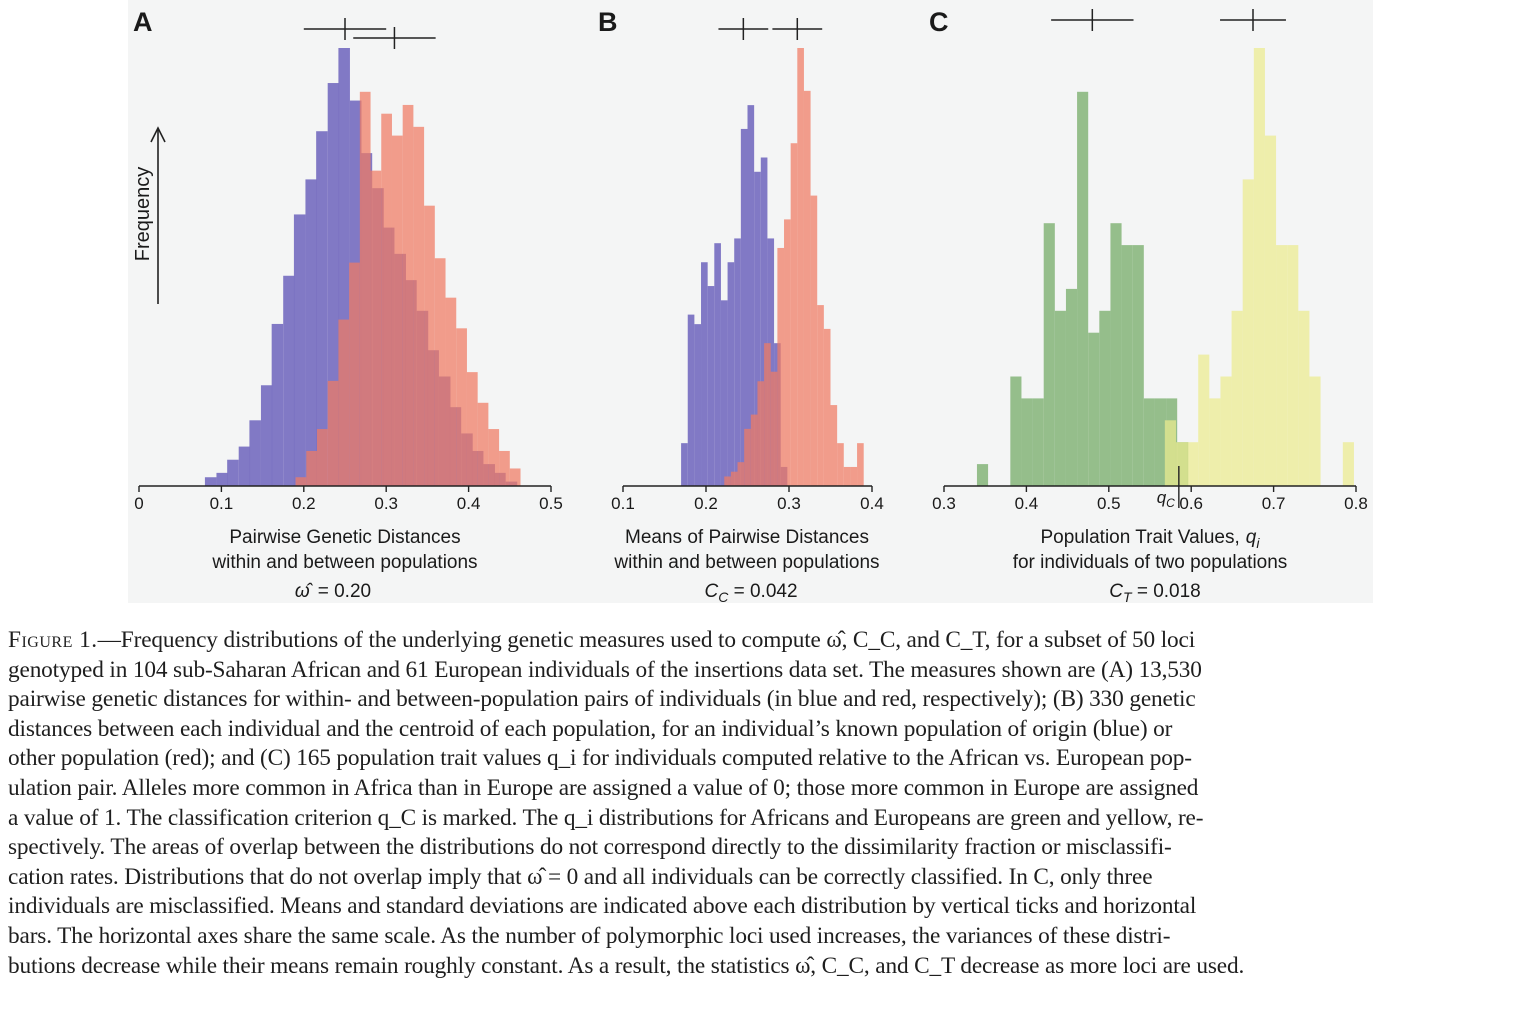 The height and width of the screenshot is (1014, 1514). Describe the element at coordinates (344, 591) in the screenshot. I see `panel-a-stat-value: = 0.20` at that location.